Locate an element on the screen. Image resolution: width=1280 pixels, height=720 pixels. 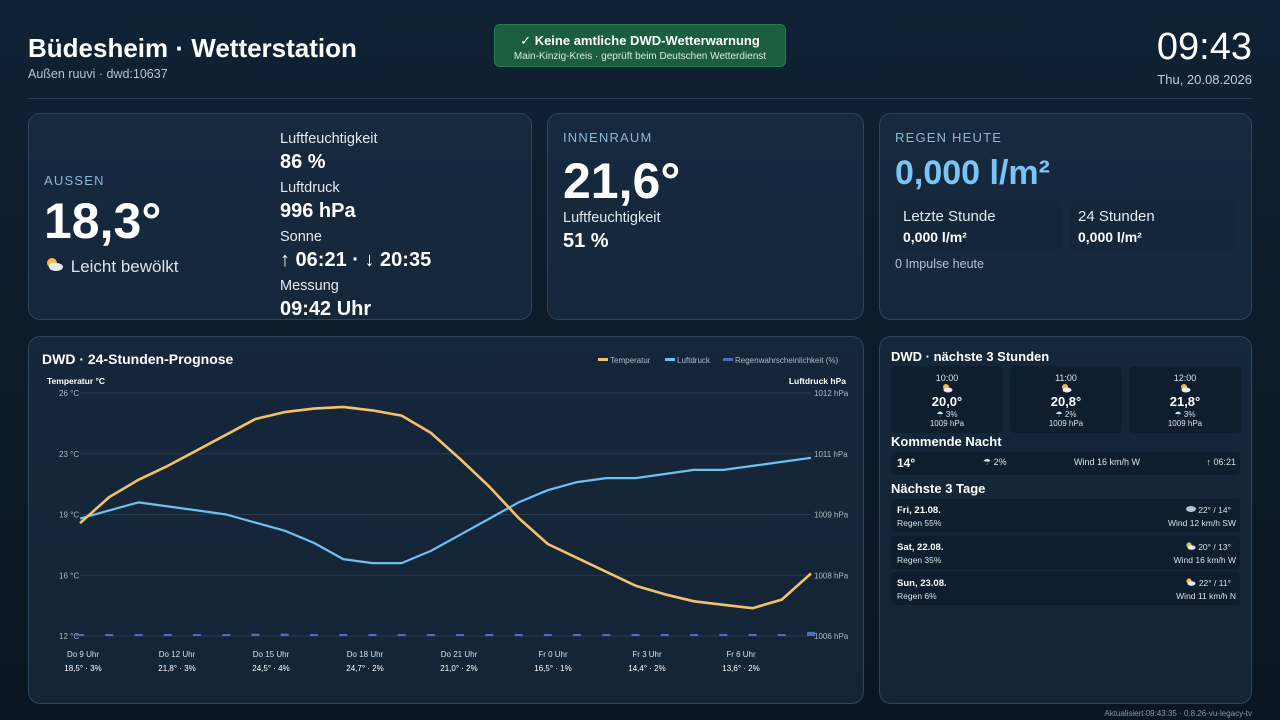
hour-forecast: 11:00 20,8° ☂ 2% 1009 hPa is located at coordinates (1066, 399).